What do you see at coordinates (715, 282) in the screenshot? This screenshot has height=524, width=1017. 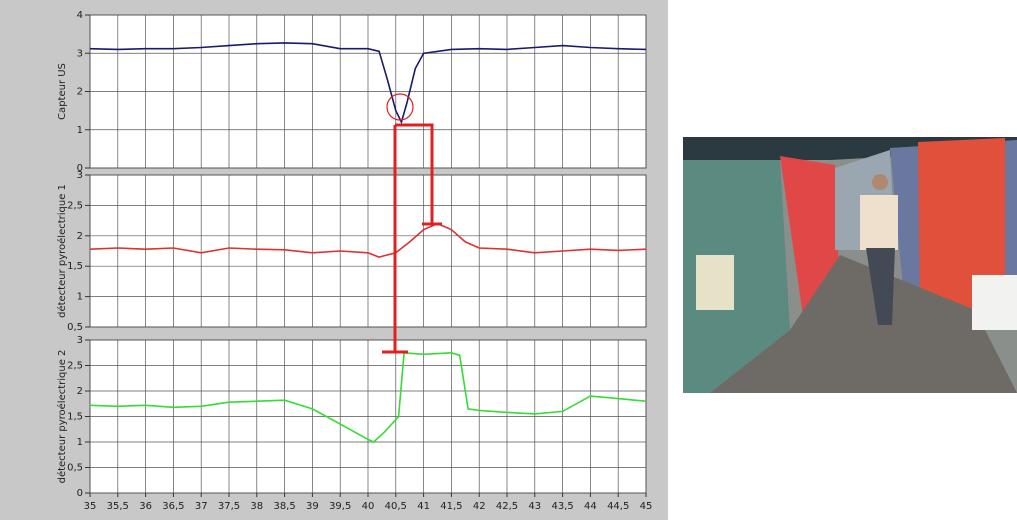 I see `poster` at bounding box center [715, 282].